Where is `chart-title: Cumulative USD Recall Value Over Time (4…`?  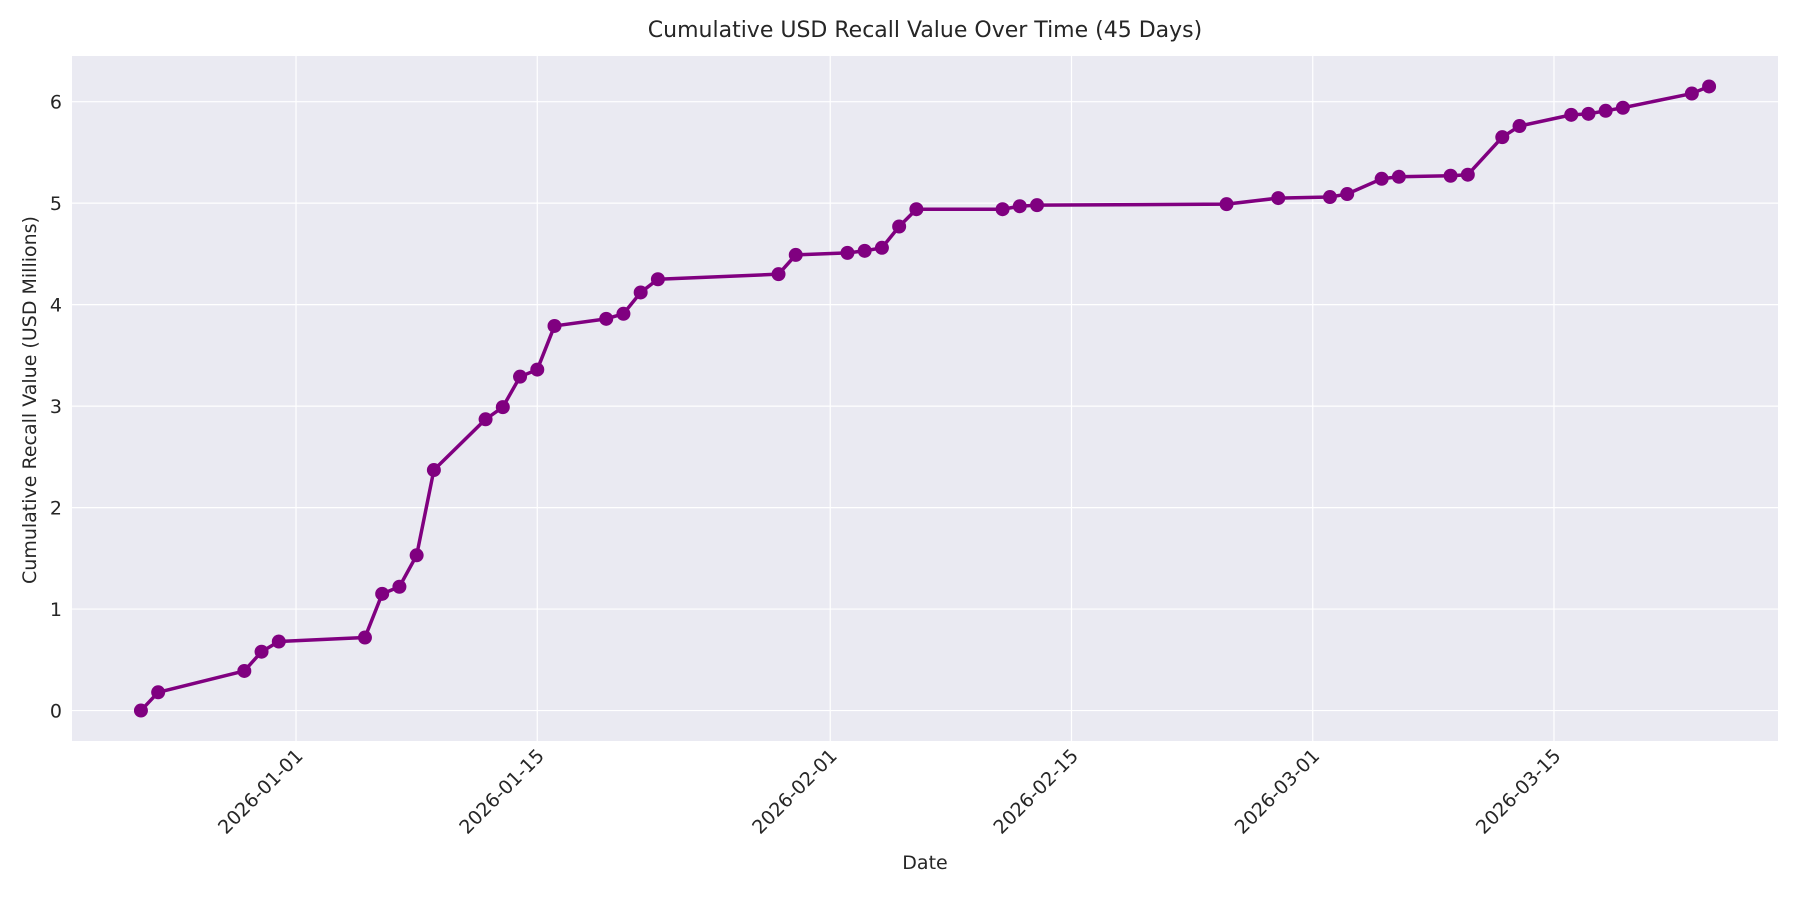 chart-title: Cumulative USD Recall Value Over Time (4… is located at coordinates (925, 30).